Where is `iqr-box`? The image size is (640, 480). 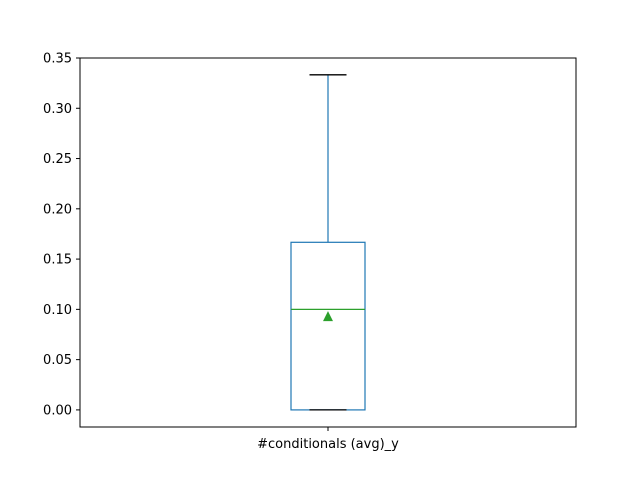
iqr-box is located at coordinates (328, 326).